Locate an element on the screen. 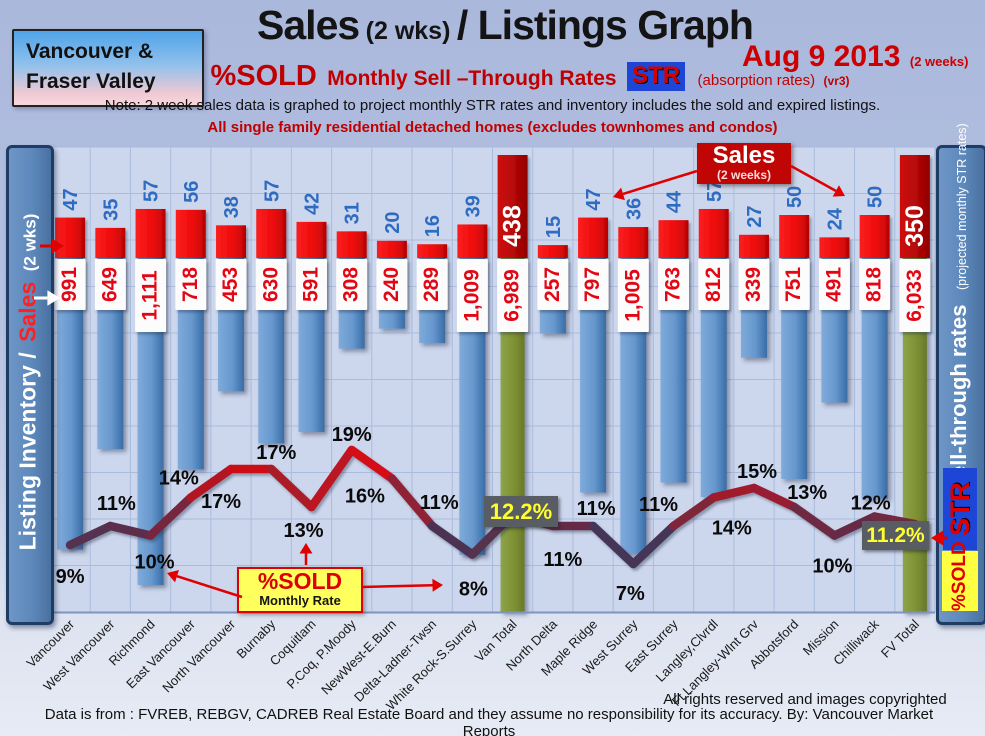  inventory-value: 308 is located at coordinates (351, 284).